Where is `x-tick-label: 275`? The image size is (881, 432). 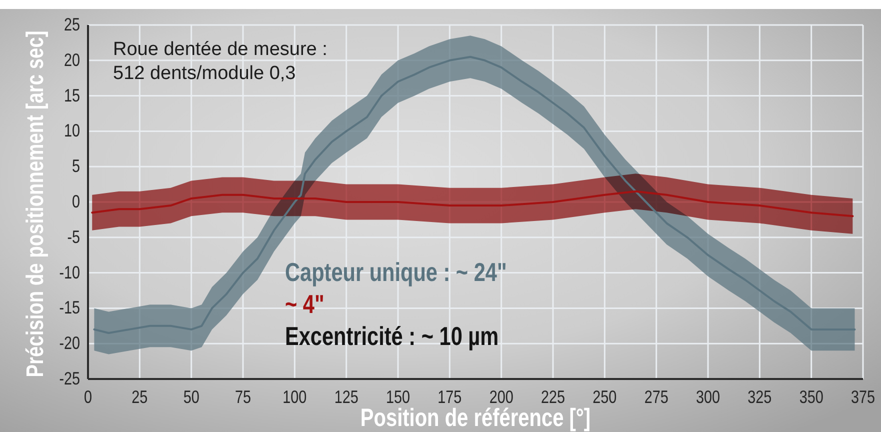
x-tick-label: 275 is located at coordinates (656, 398).